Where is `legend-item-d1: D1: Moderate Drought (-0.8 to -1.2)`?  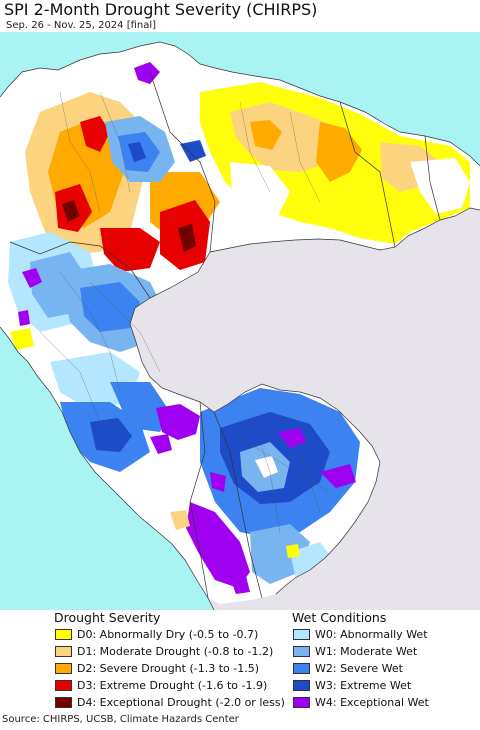 legend-item-d1: D1: Moderate Drought (-0.8 to -1.2) is located at coordinates (164, 651).